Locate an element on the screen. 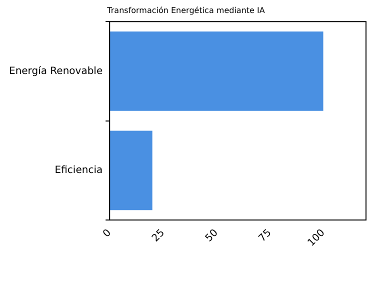  chart-title: Transformación Energética mediante IA is located at coordinates (186, 10).